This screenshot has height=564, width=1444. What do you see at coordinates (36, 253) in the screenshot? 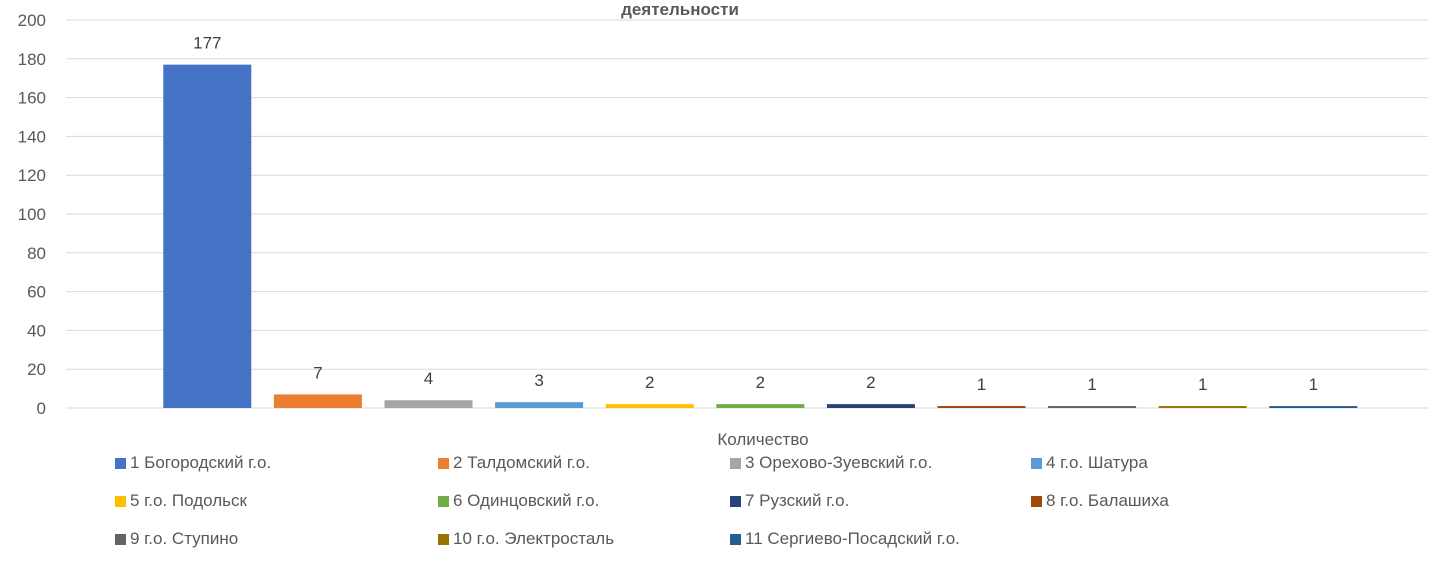
I see `y-tick-label: 80` at bounding box center [36, 253].